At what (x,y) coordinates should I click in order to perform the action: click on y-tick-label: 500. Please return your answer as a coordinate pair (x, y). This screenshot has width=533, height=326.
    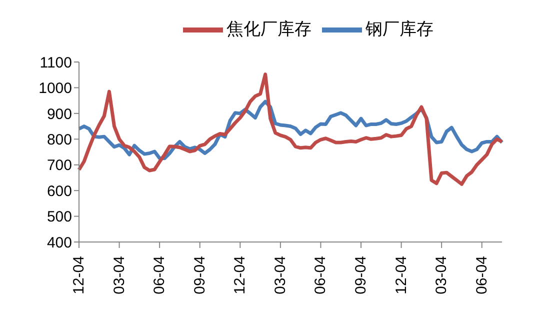
    Looking at the image, I should click on (59, 217).